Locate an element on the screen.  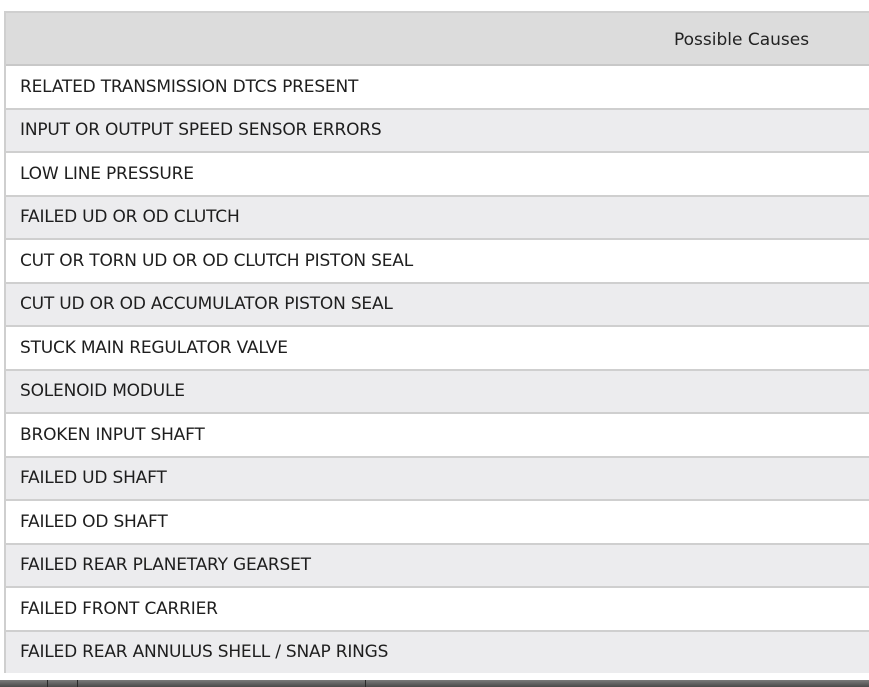
table-row: BROKEN INPUT SHAFT is located at coordinates (437, 436).